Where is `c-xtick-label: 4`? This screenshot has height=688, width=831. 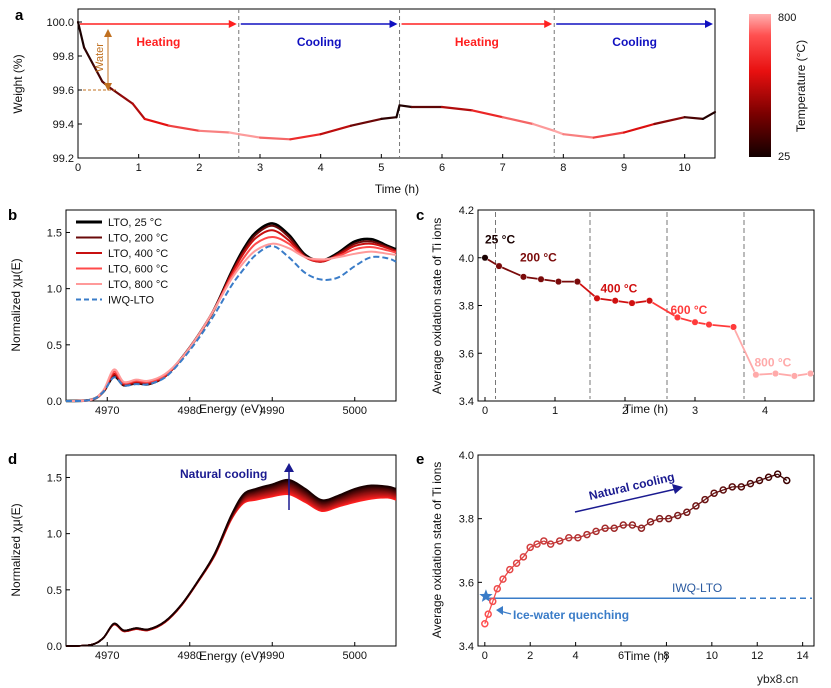
c-xtick-label: 4 is located at coordinates (765, 411).